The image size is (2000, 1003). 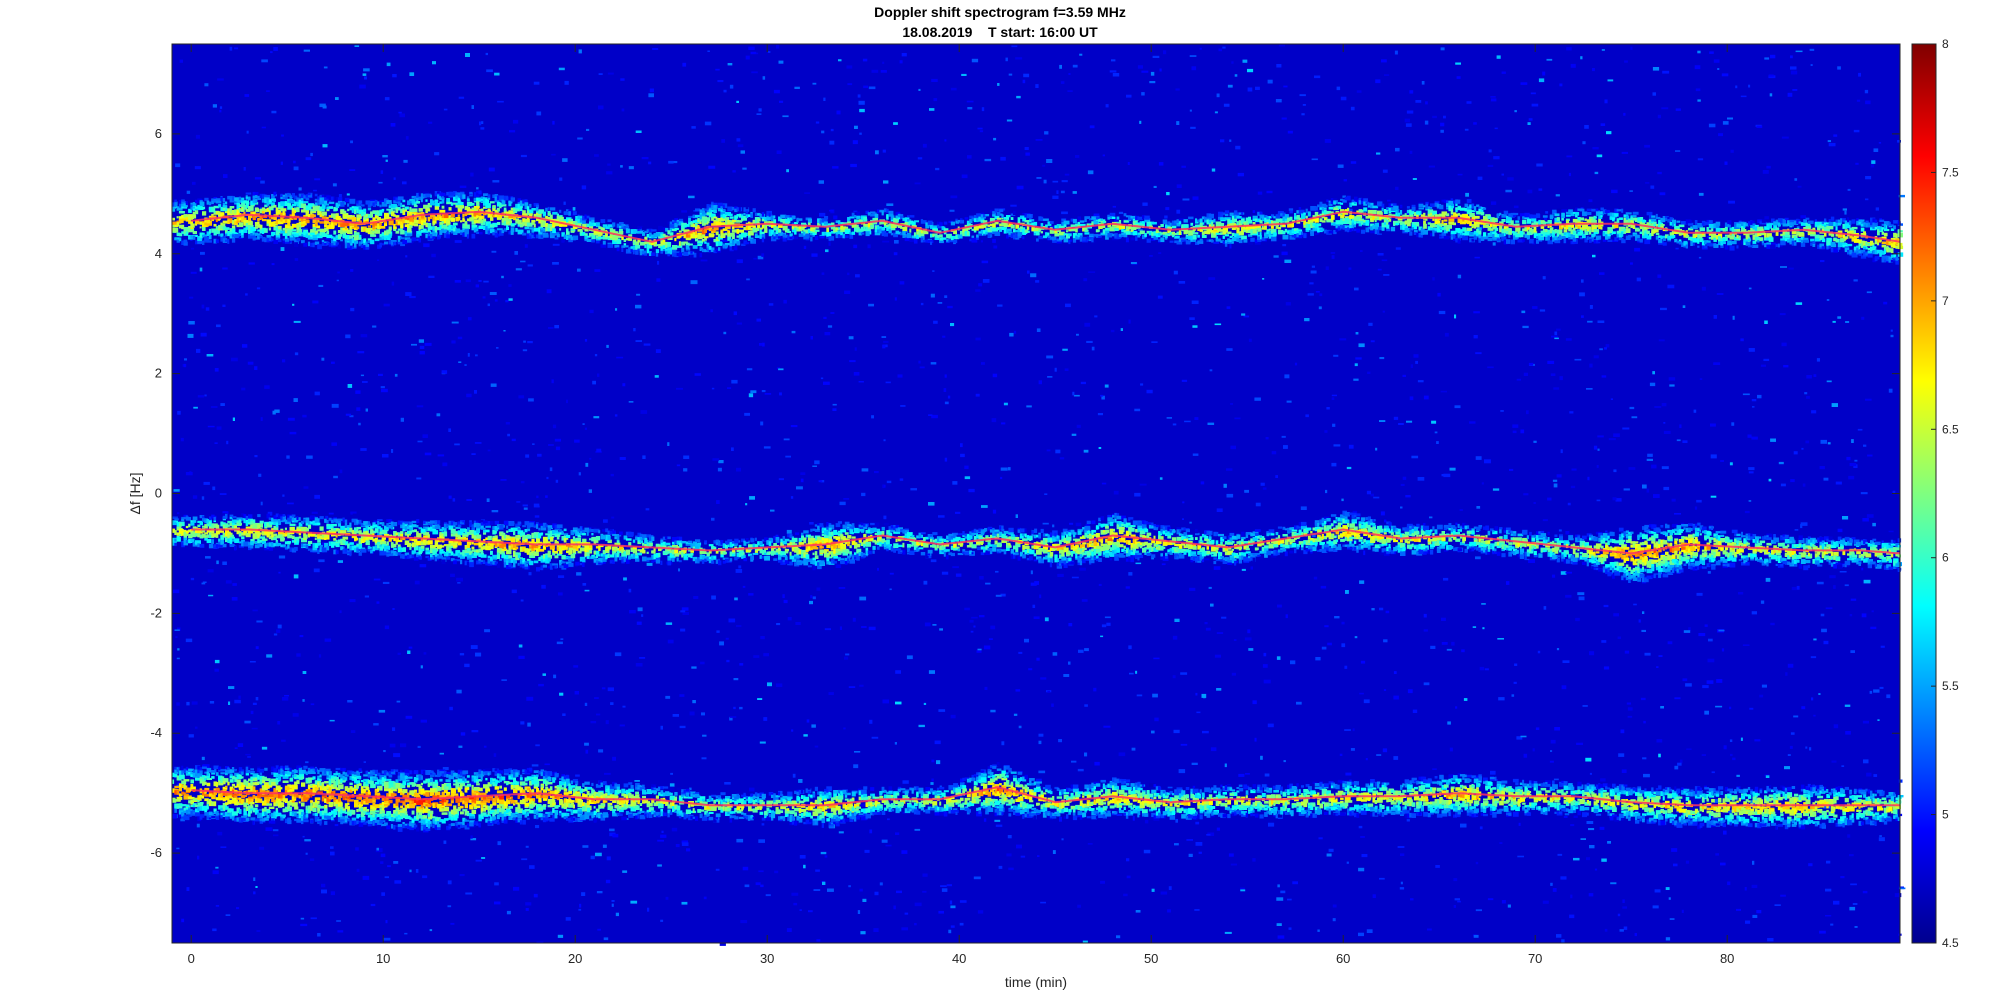 What do you see at coordinates (1000, 12) in the screenshot?
I see `chart-title: Doppler shift spectrogram f=3.59 MHz` at bounding box center [1000, 12].